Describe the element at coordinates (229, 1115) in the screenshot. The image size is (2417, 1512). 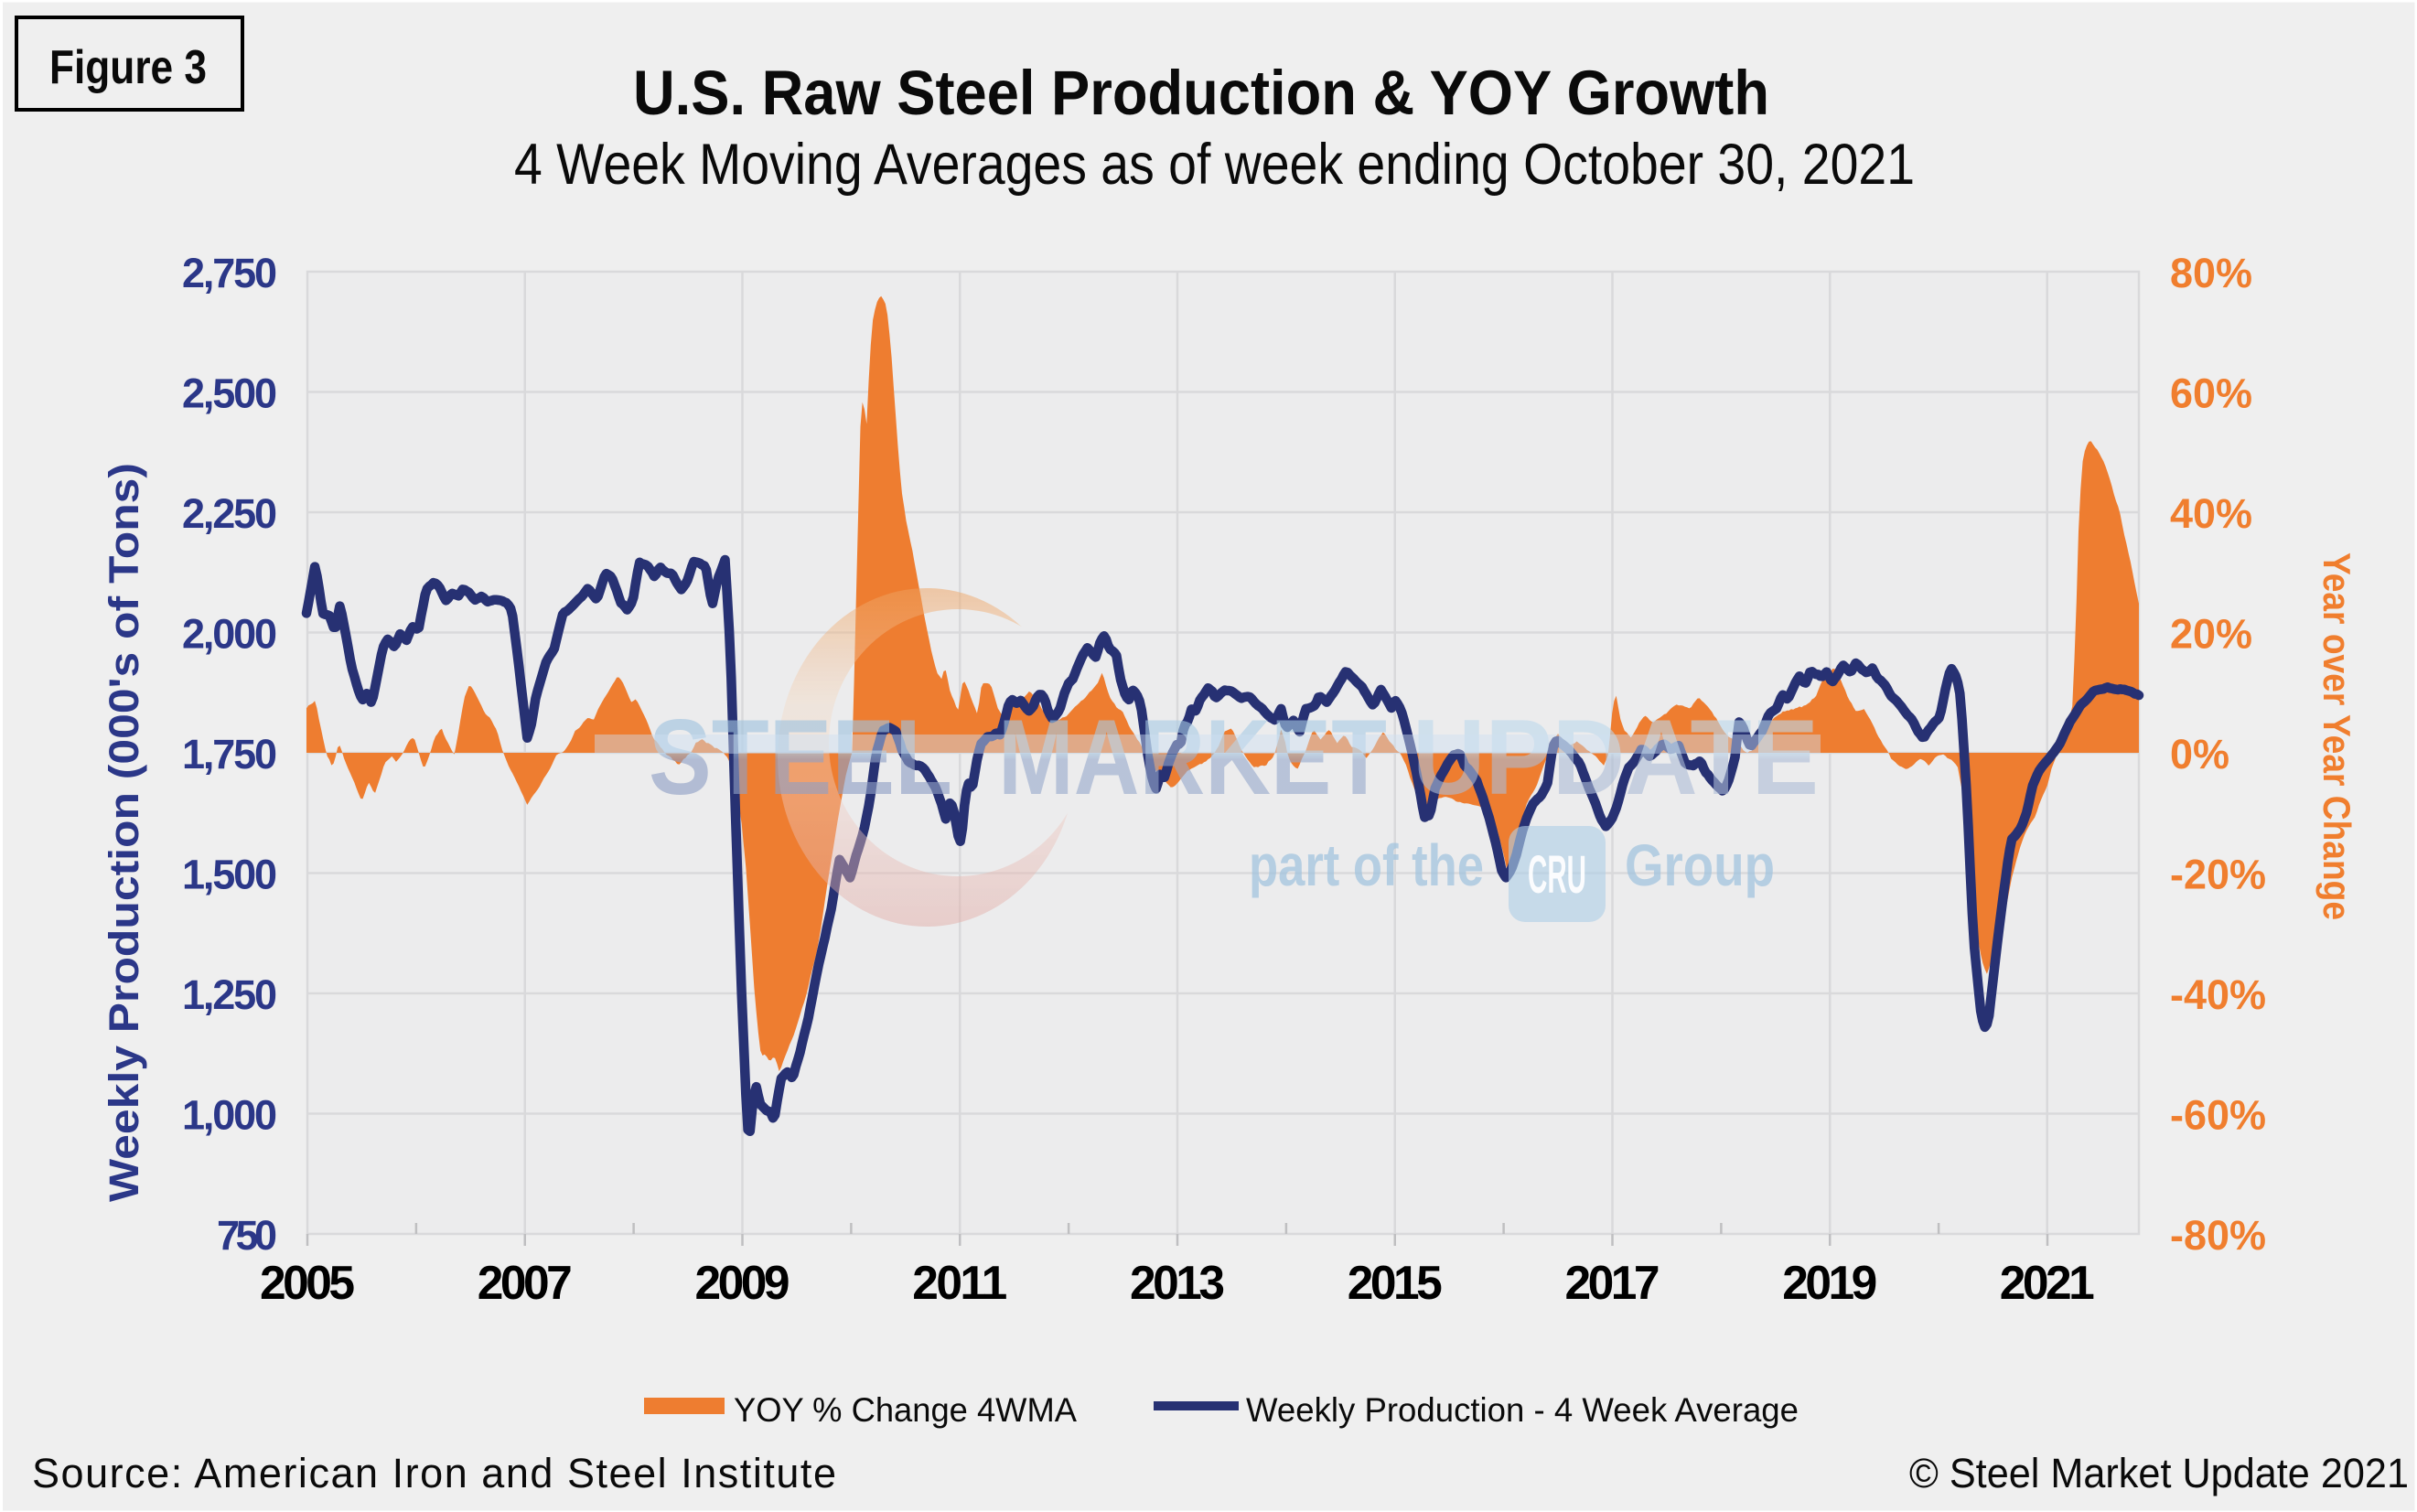
I see `svg-text: 1,000` at that location.